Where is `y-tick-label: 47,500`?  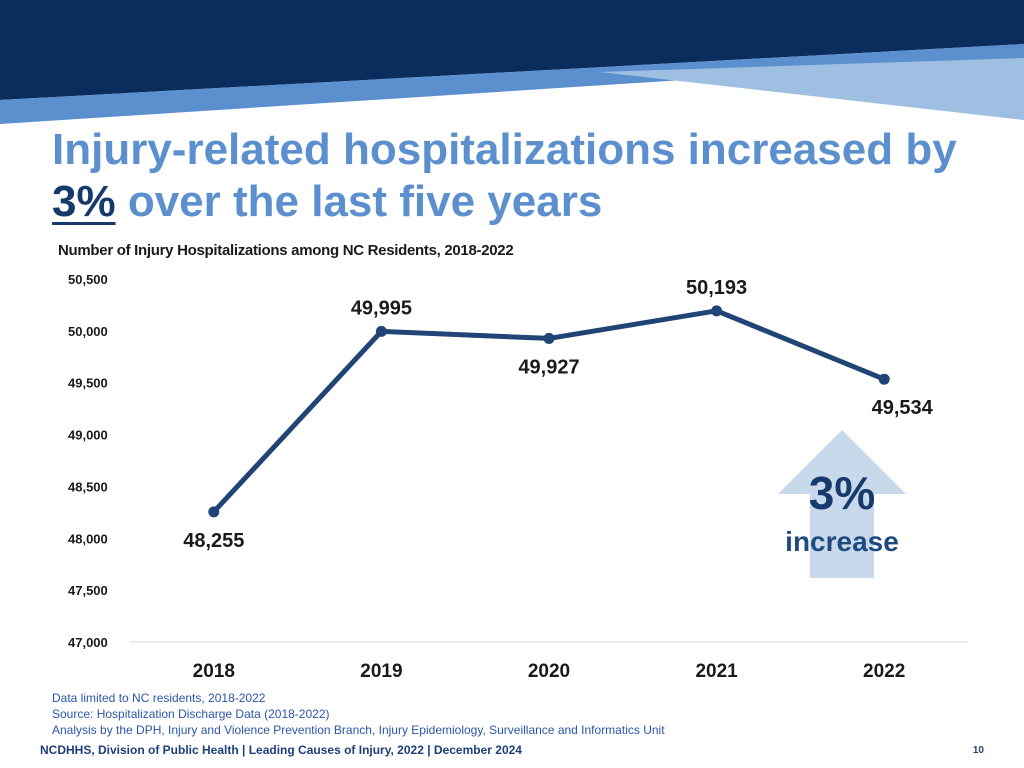 y-tick-label: 47,500 is located at coordinates (88, 590).